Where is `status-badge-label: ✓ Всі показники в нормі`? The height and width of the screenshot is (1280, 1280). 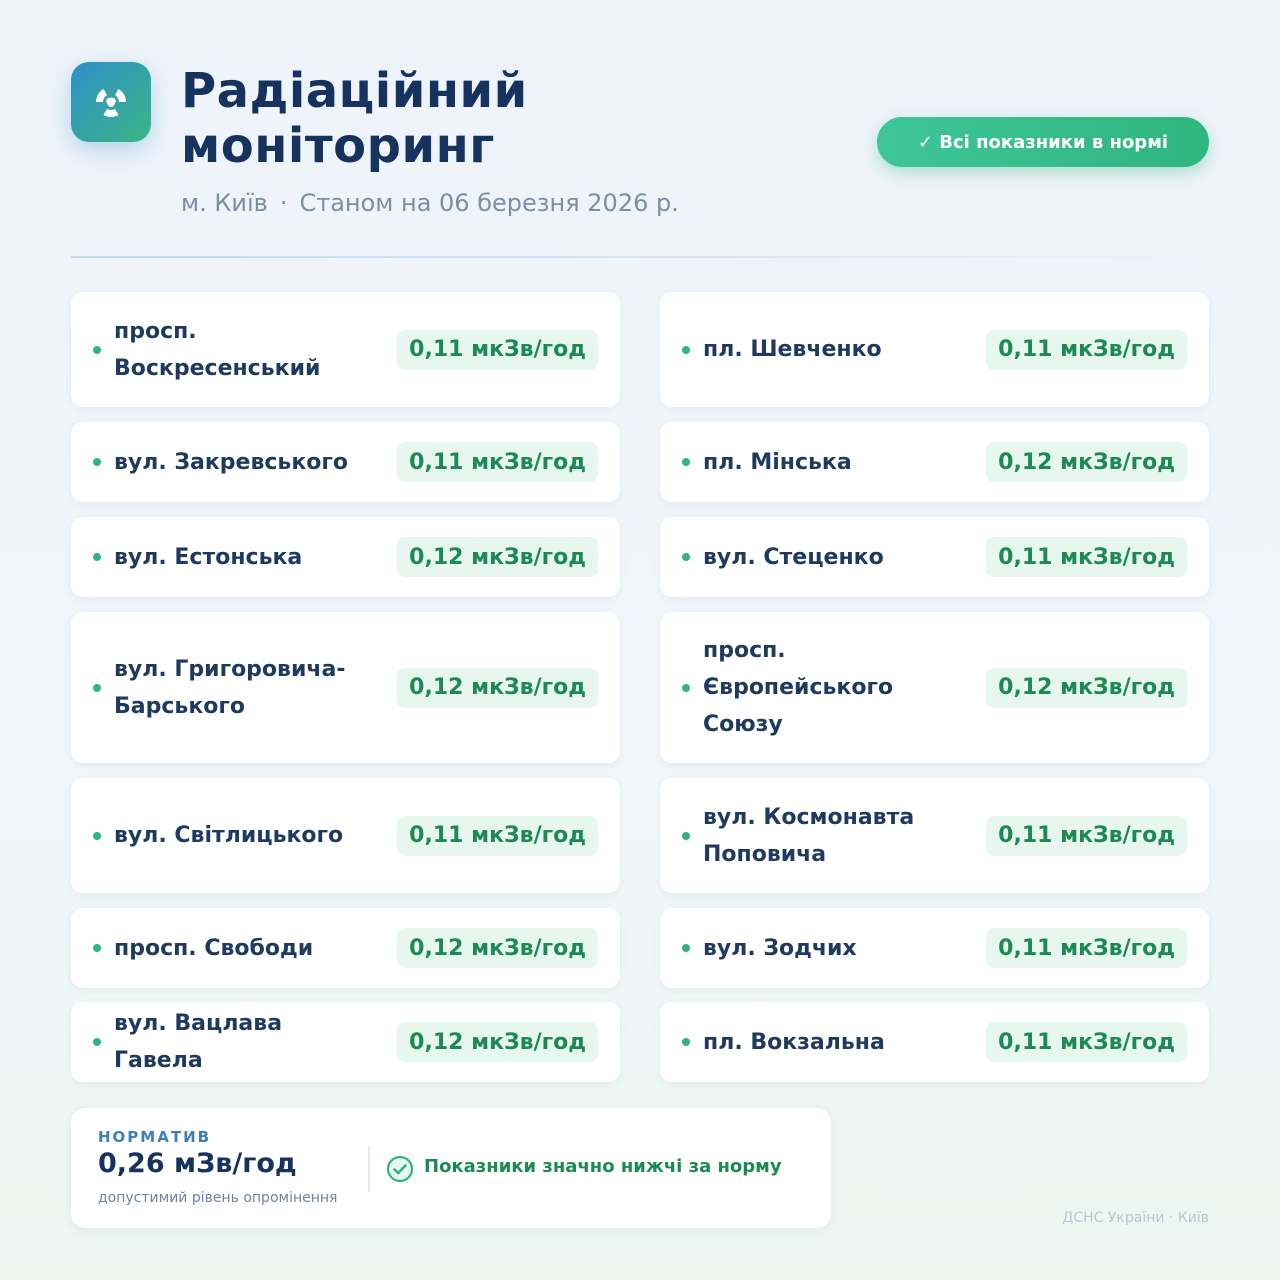 status-badge-label: ✓ Всі показники в нормі is located at coordinates (1043, 142).